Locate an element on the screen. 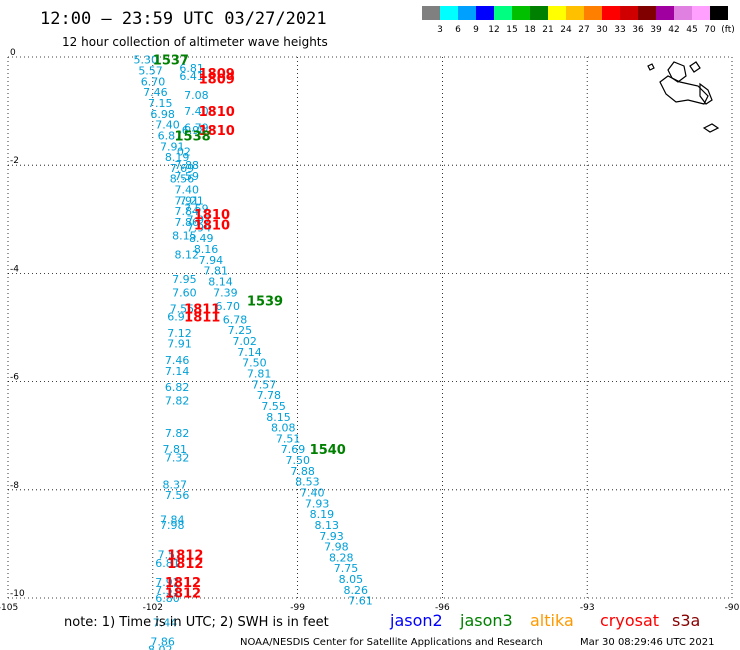  swh-value-label: 7.92 is located at coordinates (167, 582).